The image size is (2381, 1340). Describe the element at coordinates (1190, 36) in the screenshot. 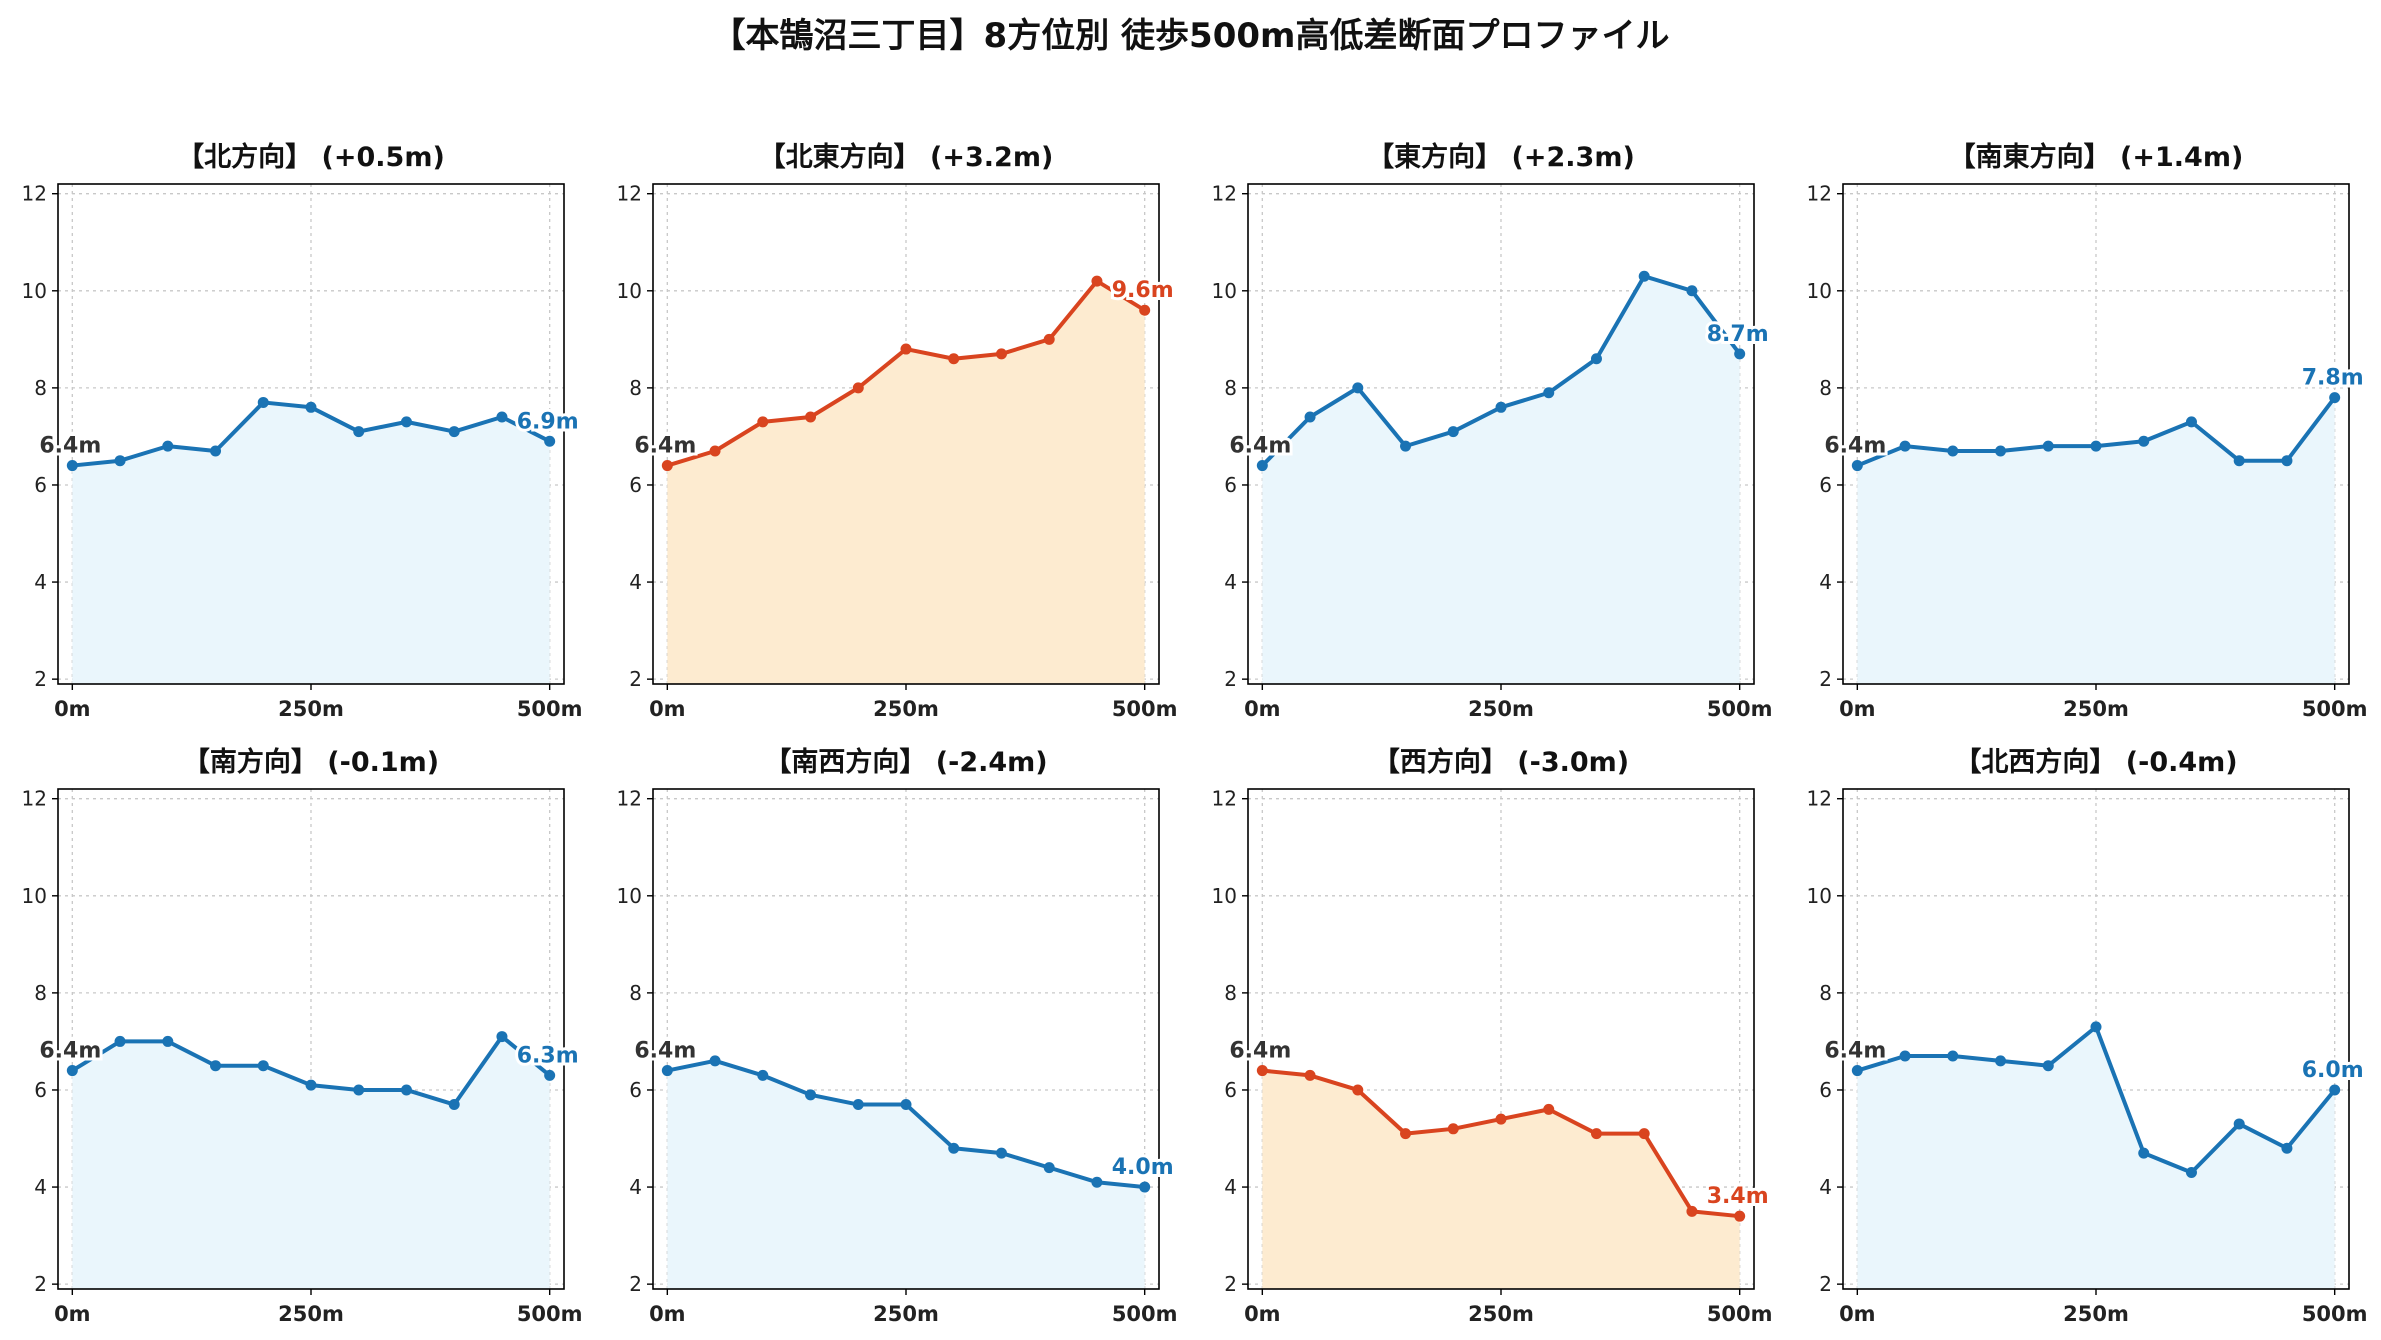

I see `figure-title: 【本鵠沼三丁目】8方位別 徒歩500m高低差断面プロファイル` at that location.